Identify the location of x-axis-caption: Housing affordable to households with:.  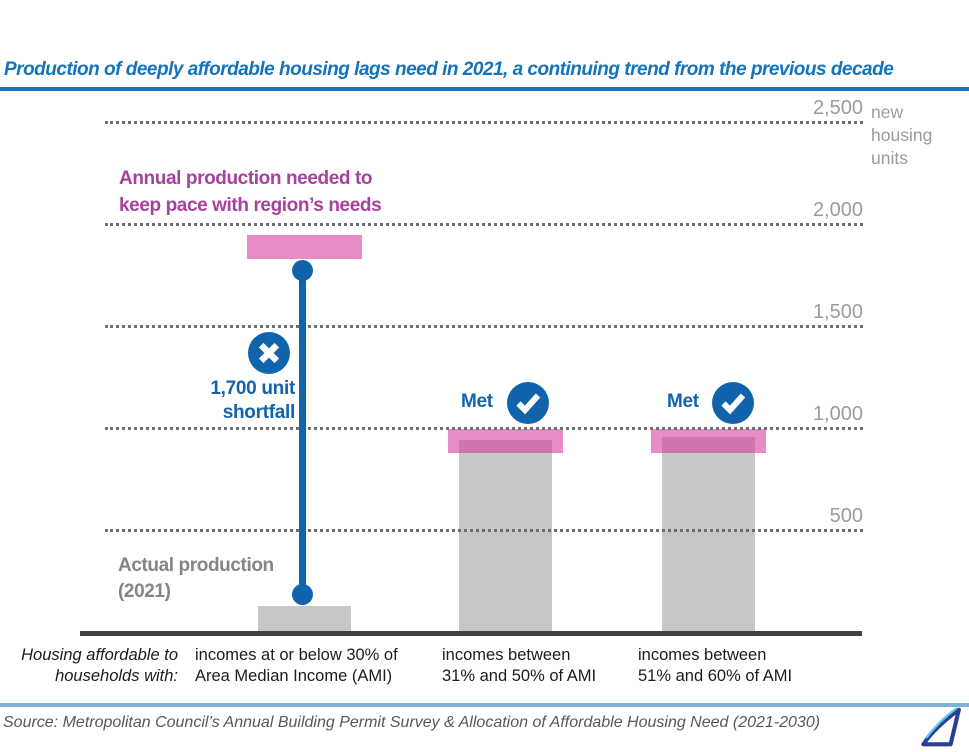
(99, 665).